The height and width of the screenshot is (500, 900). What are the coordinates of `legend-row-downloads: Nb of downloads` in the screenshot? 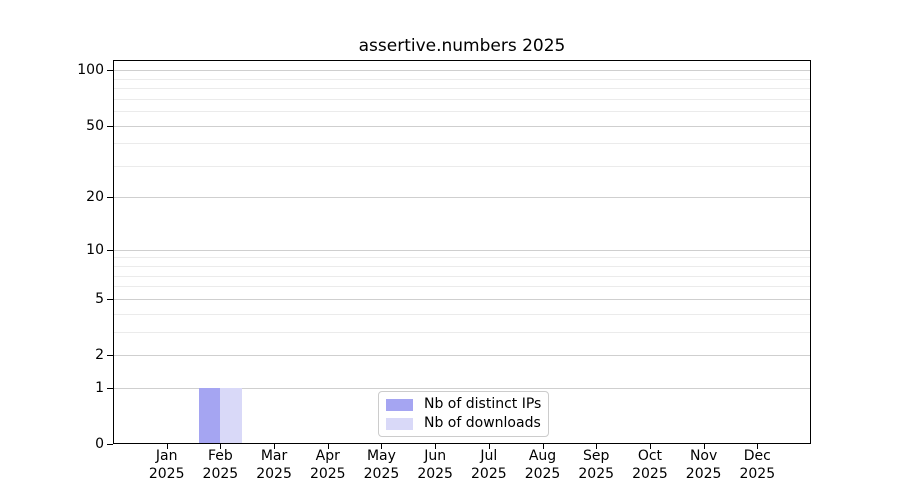 It's located at (463, 423).